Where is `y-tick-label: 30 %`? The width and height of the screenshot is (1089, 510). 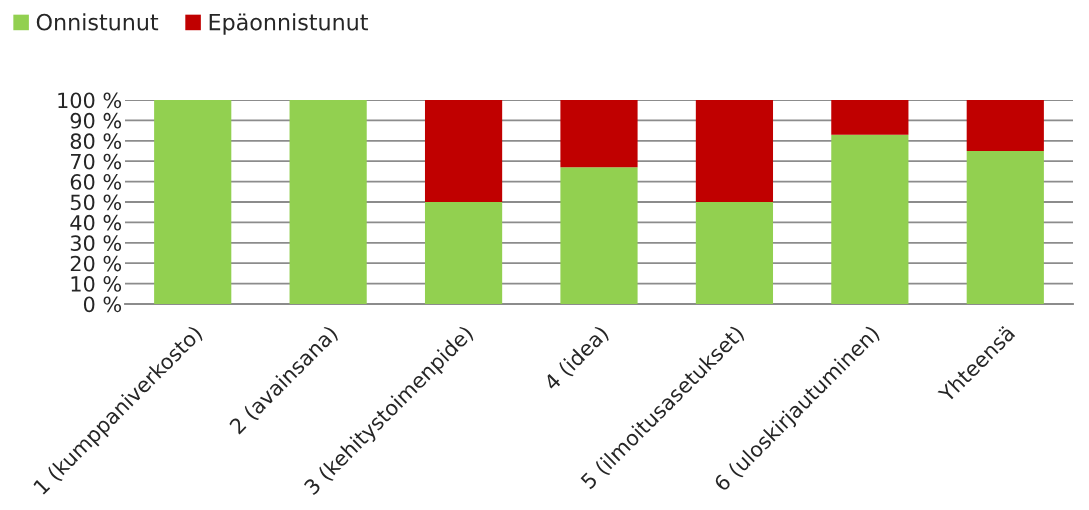 y-tick-label: 30 % is located at coordinates (96, 243).